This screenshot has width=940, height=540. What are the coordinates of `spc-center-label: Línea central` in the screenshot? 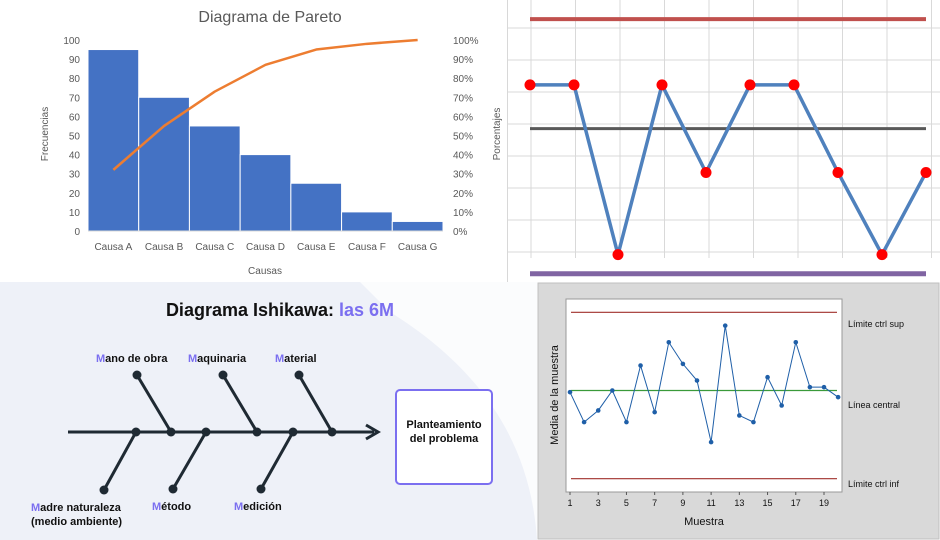 It's located at (874, 405).